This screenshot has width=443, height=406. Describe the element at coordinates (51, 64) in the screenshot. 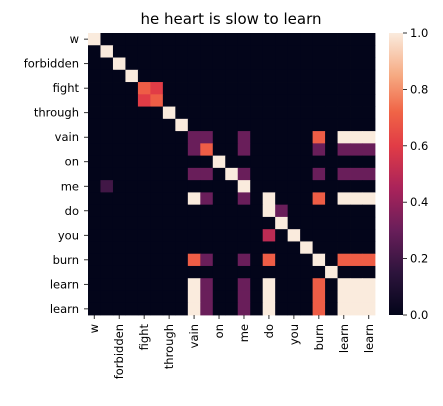

I see `y-tick-label: forbidden` at that location.